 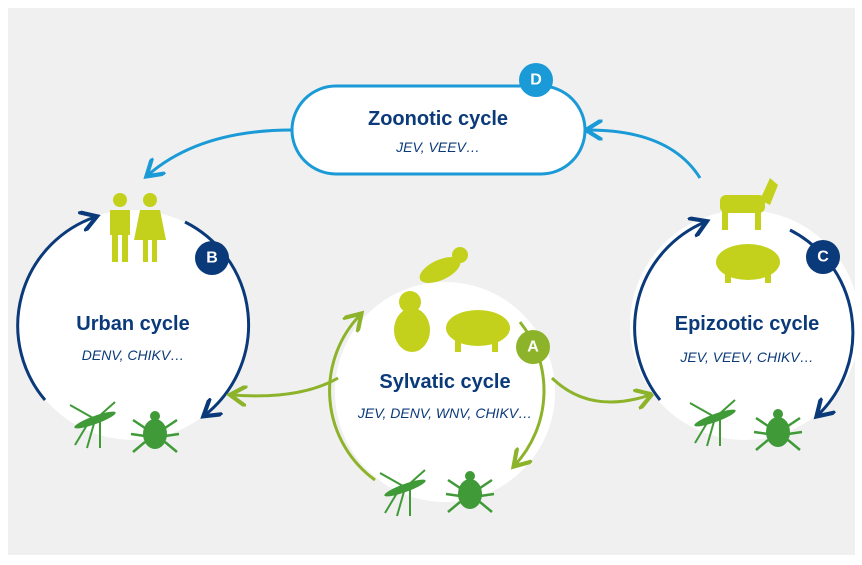 I want to click on epizootic-circle, so click(x=745, y=325).